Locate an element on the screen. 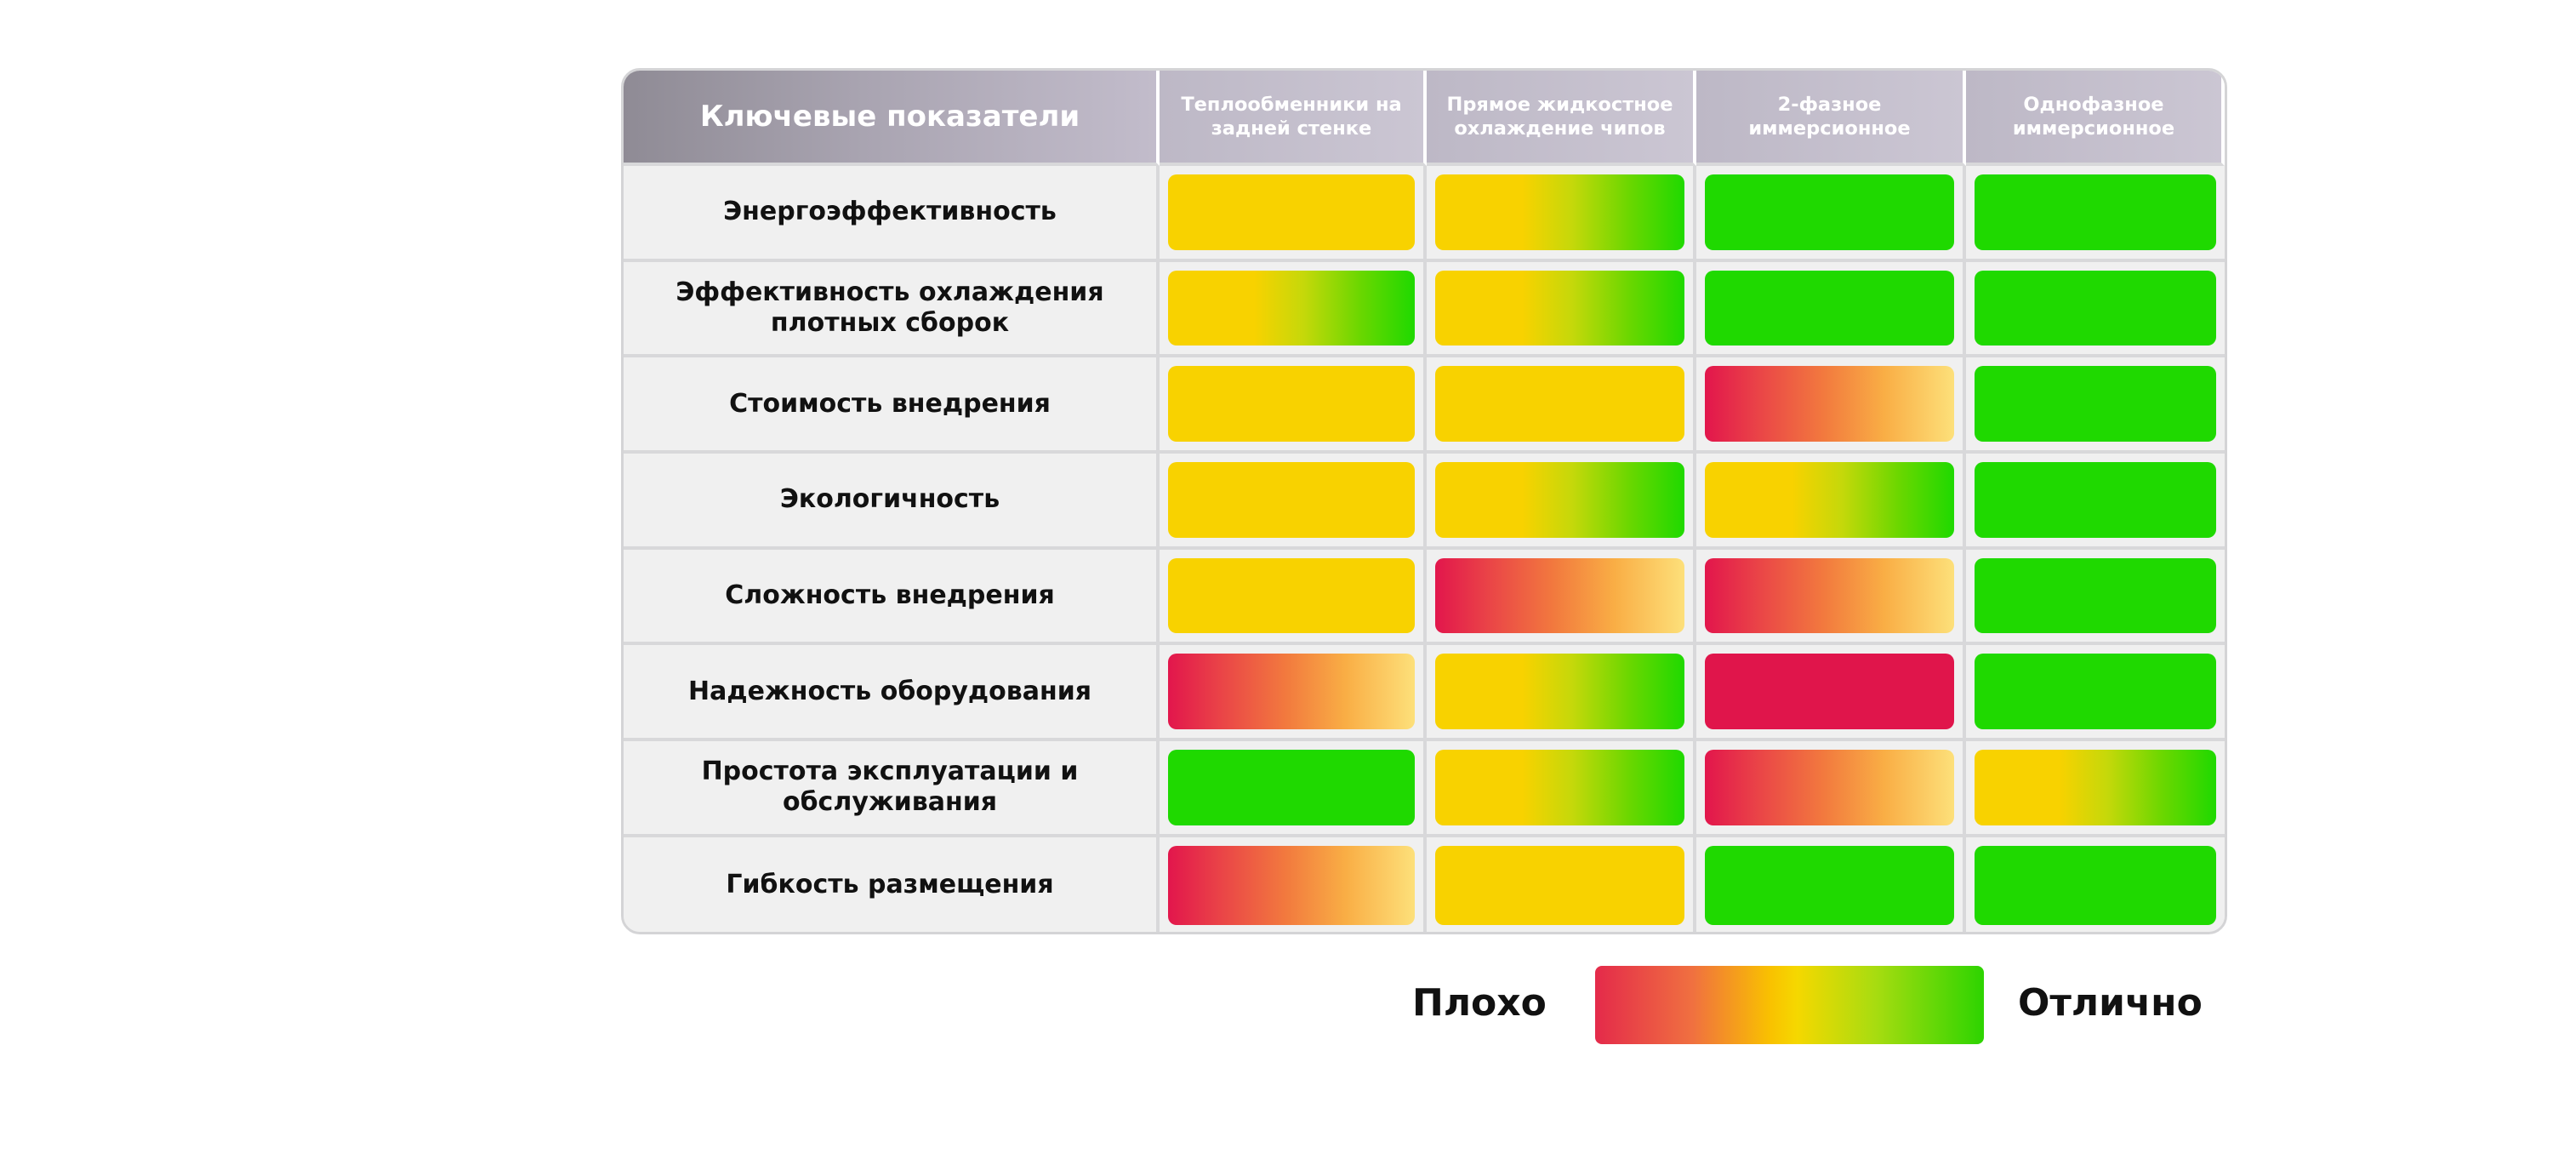 Image resolution: width=2576 pixels, height=1165 pixels. row-label: Гибкость размещения is located at coordinates (892, 884).